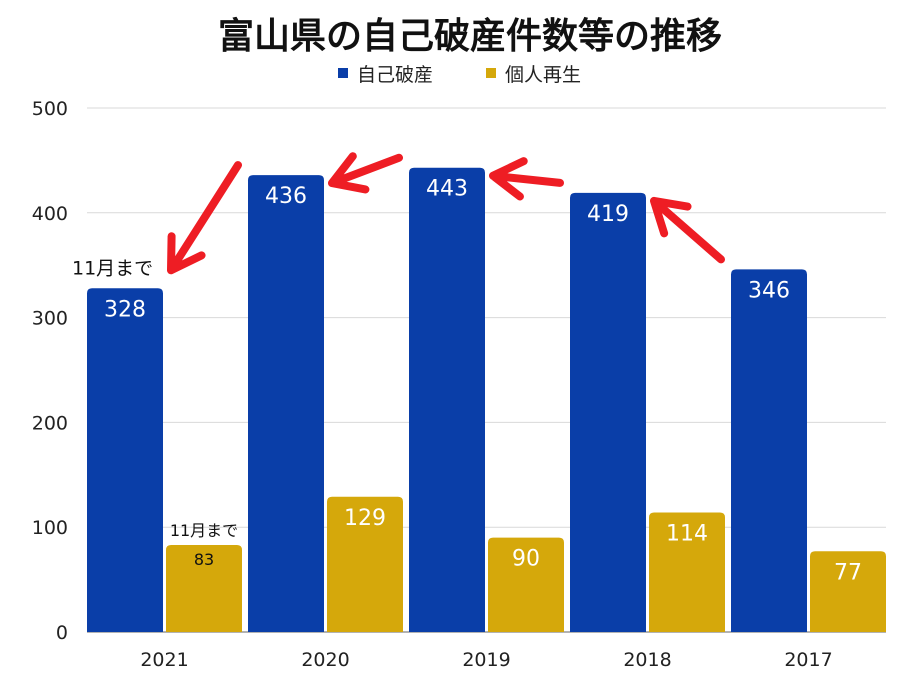 Image resolution: width=900 pixels, height=675 pixels. Describe the element at coordinates (50, 214) in the screenshot. I see `y-tick-label: 400` at that location.